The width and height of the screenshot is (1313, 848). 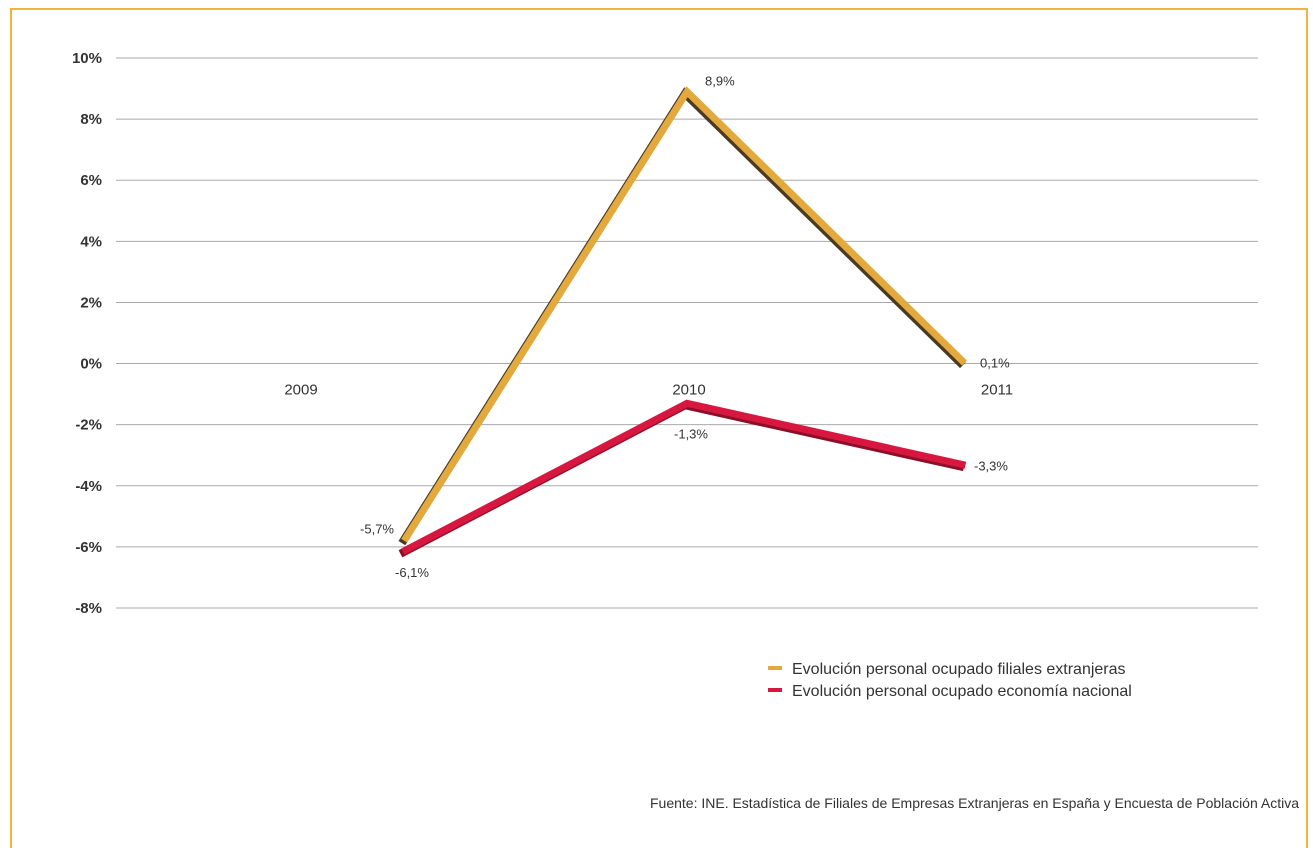 What do you see at coordinates (412, 572) in the screenshot?
I see `data-label: -6,1%` at bounding box center [412, 572].